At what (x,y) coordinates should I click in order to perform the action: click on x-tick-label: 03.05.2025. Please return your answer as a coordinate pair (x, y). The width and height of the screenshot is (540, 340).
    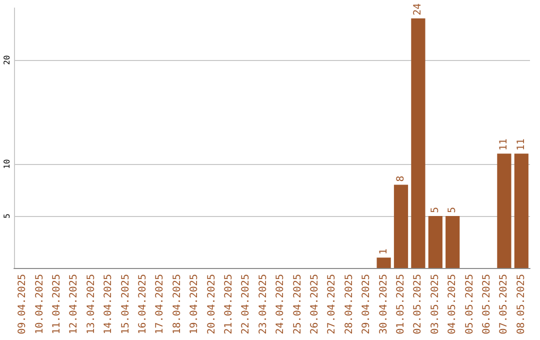
    Looking at the image, I should click on (435, 304).